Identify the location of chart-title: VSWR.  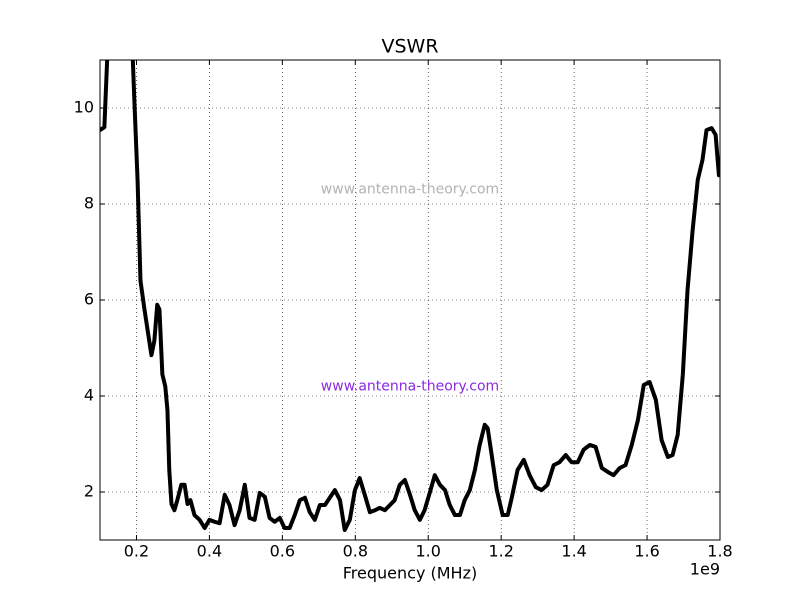
(409, 47).